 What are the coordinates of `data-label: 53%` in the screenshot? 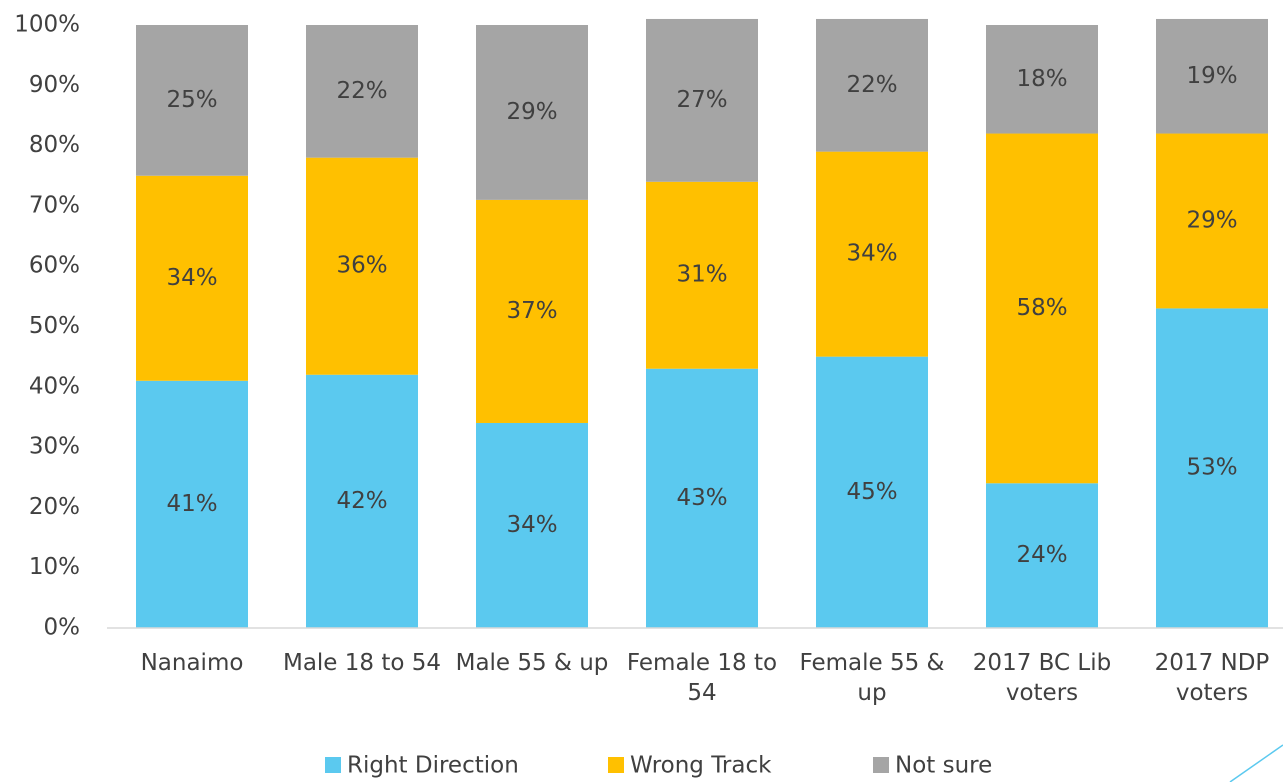 It's located at (1211, 468).